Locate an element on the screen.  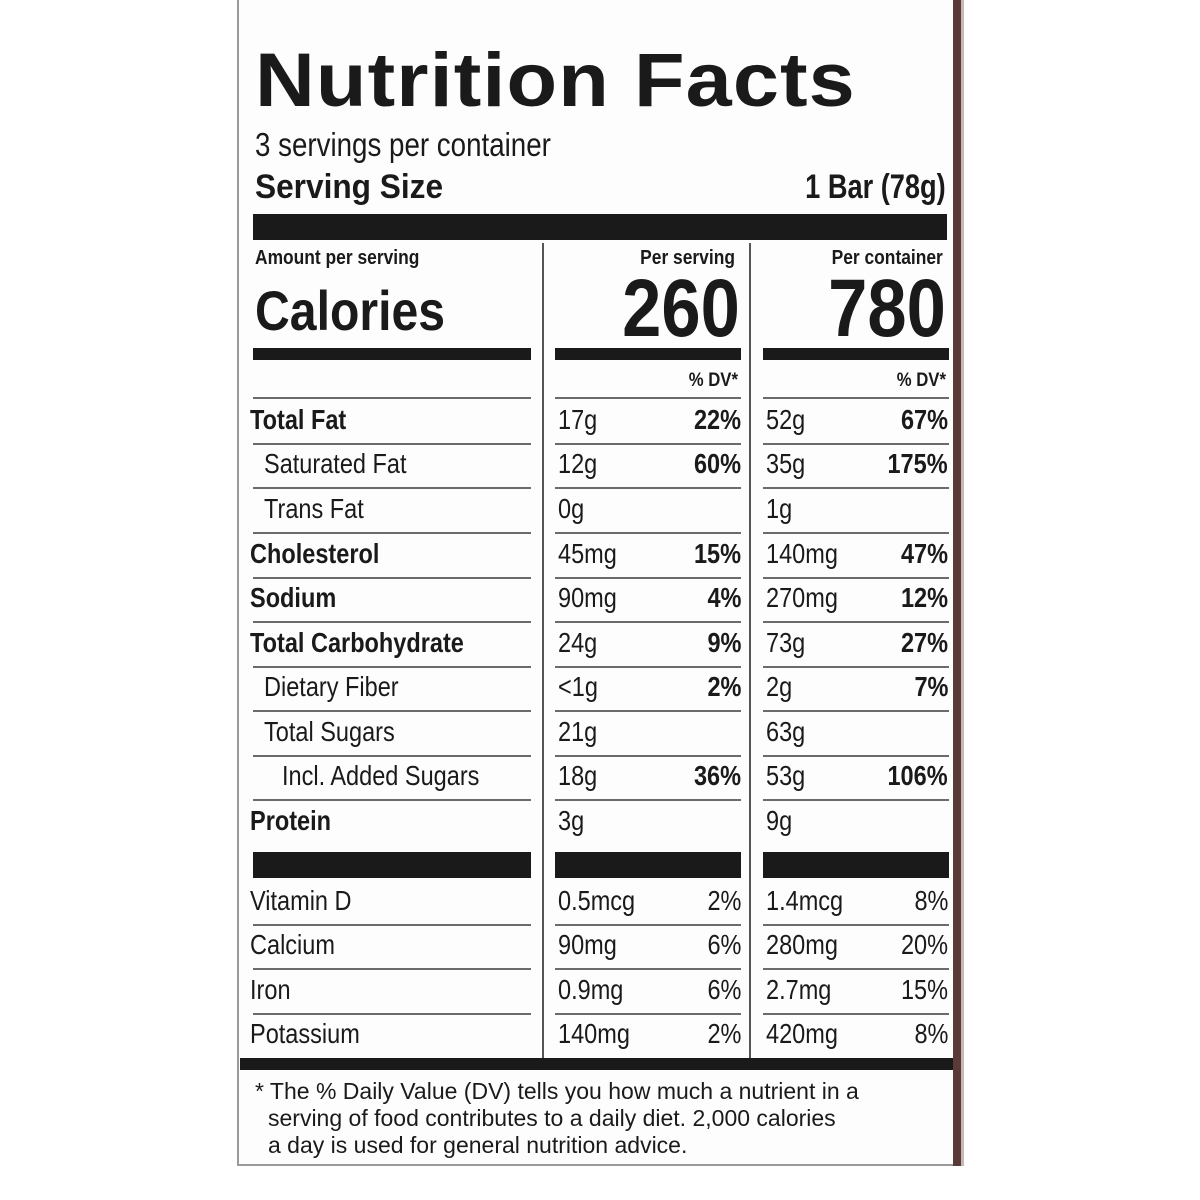
container-amount: 9g is located at coordinates (779, 820).